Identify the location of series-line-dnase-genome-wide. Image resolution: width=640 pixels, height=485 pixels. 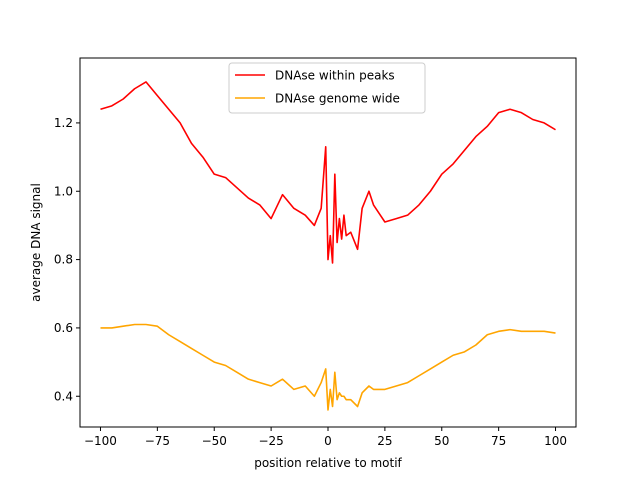
(328, 367).